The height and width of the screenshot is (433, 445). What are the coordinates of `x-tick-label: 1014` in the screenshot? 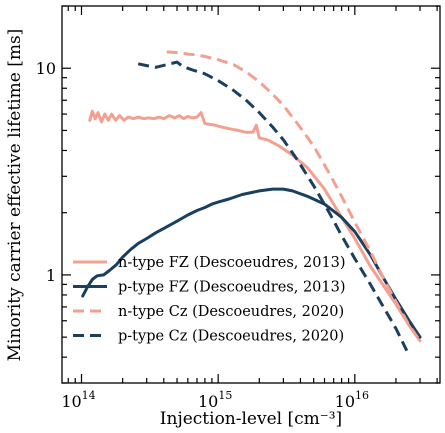 It's located at (78, 400).